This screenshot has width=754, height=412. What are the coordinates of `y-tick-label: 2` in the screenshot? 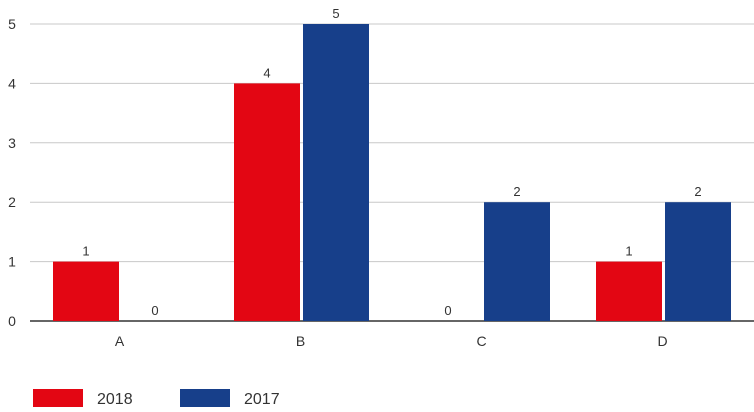 It's located at (12, 202).